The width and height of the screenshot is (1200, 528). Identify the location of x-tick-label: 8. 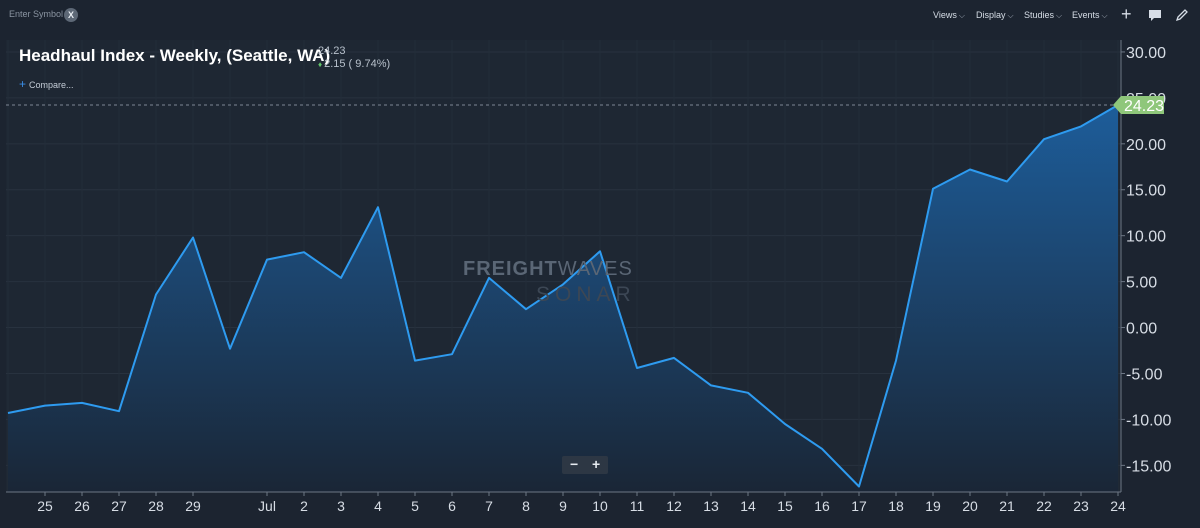
(526, 506).